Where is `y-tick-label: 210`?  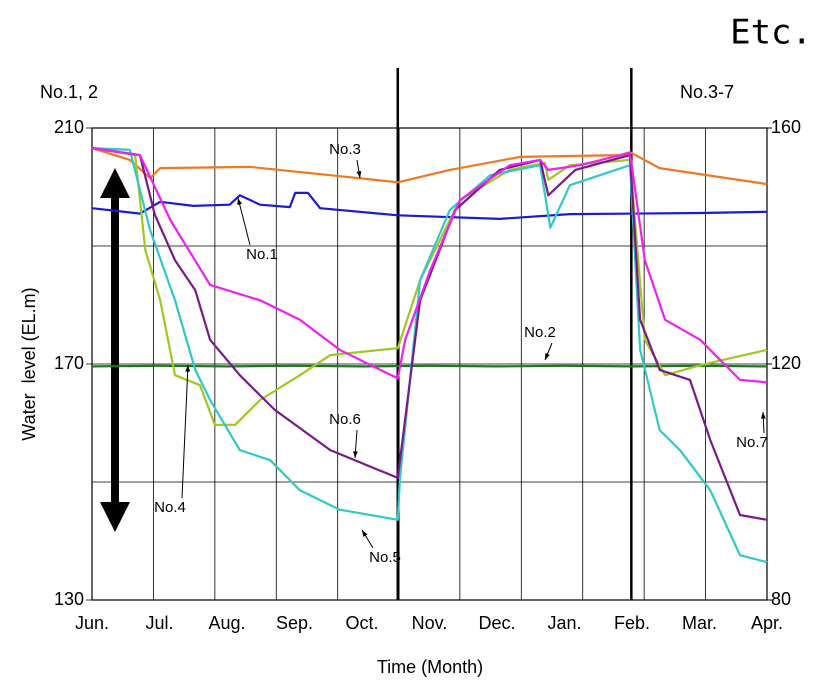 y-tick-label: 210 is located at coordinates (69, 127).